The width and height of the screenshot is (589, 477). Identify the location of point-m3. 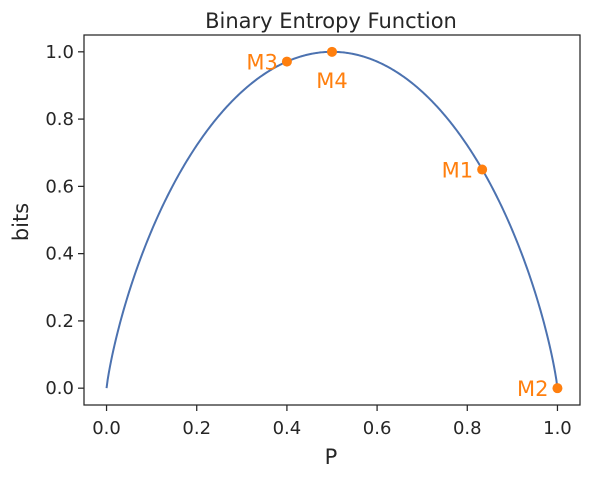
(286, 61).